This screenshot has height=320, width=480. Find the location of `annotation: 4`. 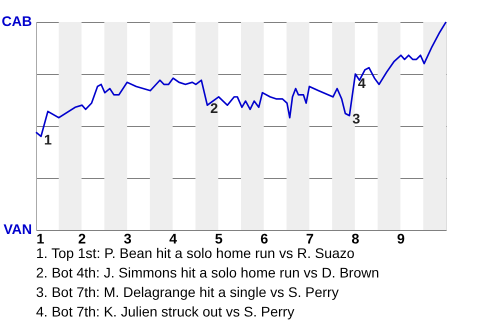

annotation: 4 is located at coordinates (362, 83).